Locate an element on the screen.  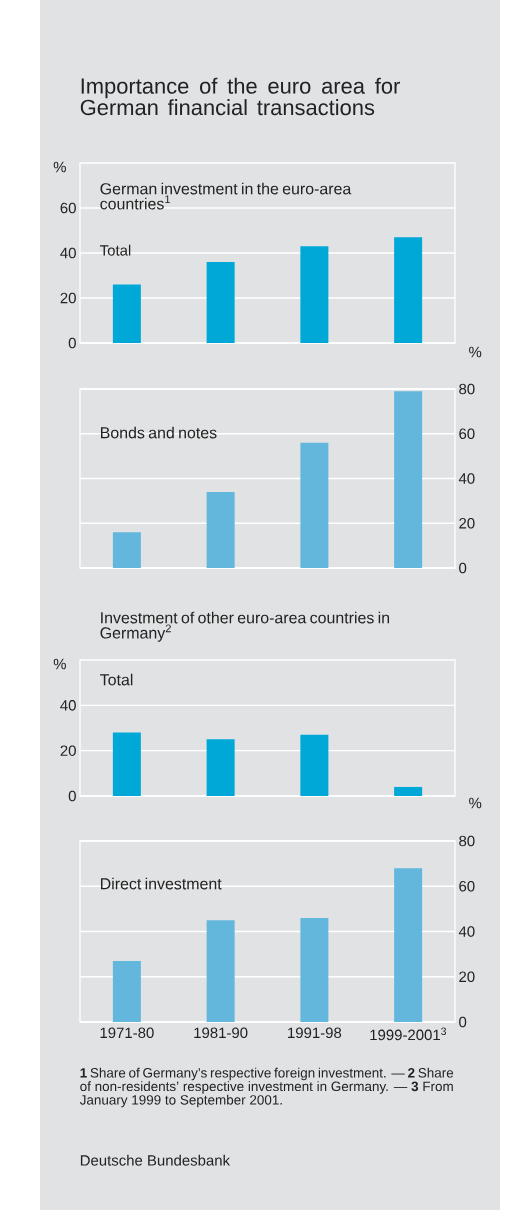
chart-title: Investment of other euro-area countries in Germany$^{2}$ is located at coordinates (245, 626).